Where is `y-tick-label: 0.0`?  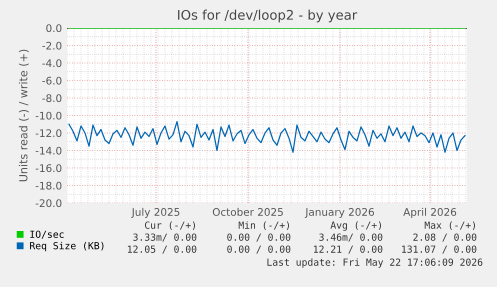
y-tick-label: 0.0 is located at coordinates (54, 28).